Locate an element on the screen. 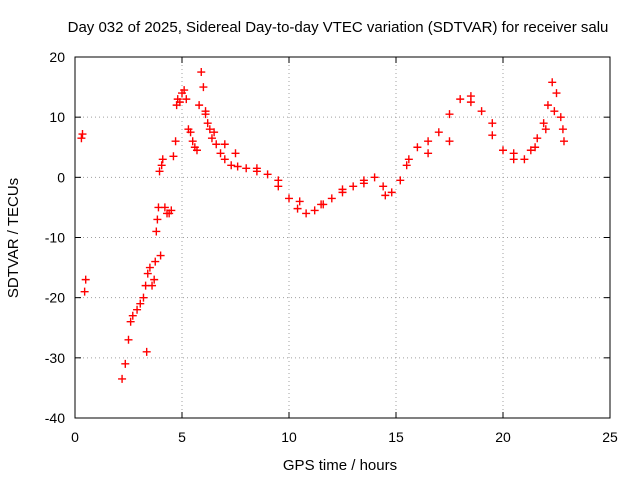 Image resolution: width=640 pixels, height=480 pixels. y-tick-label: -30 is located at coordinates (55, 358).